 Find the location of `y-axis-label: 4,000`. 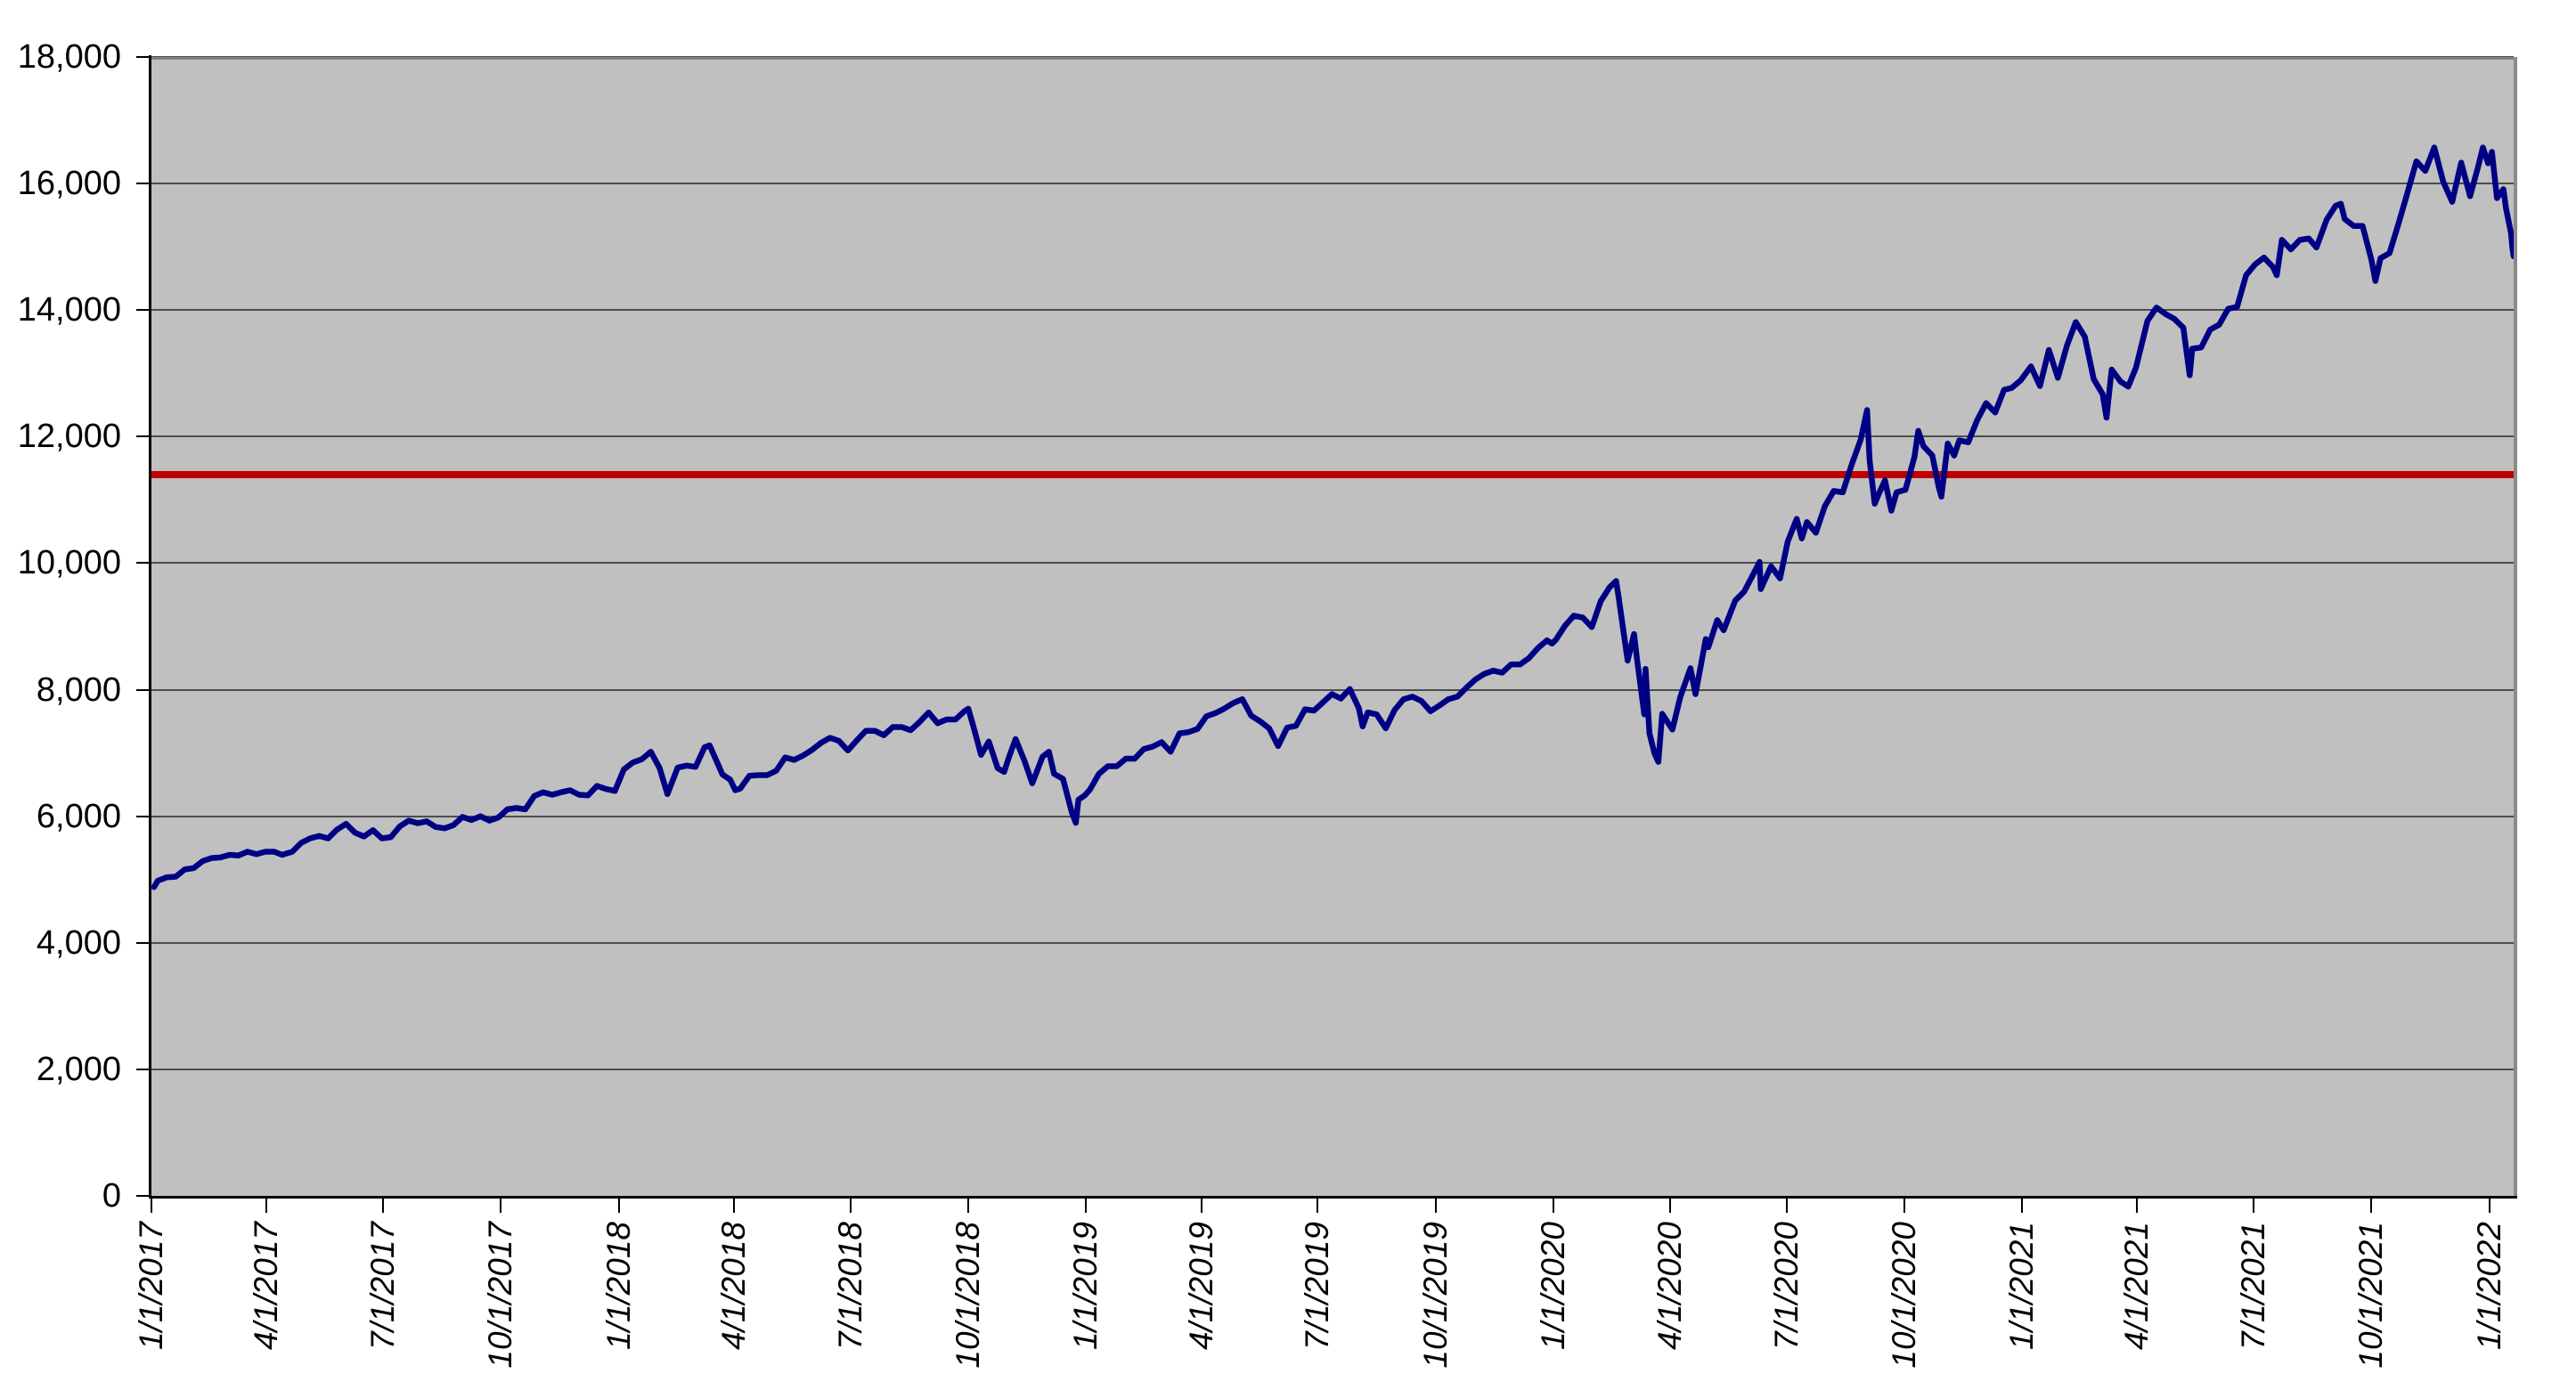

y-axis-label: 4,000 is located at coordinates (78, 943).